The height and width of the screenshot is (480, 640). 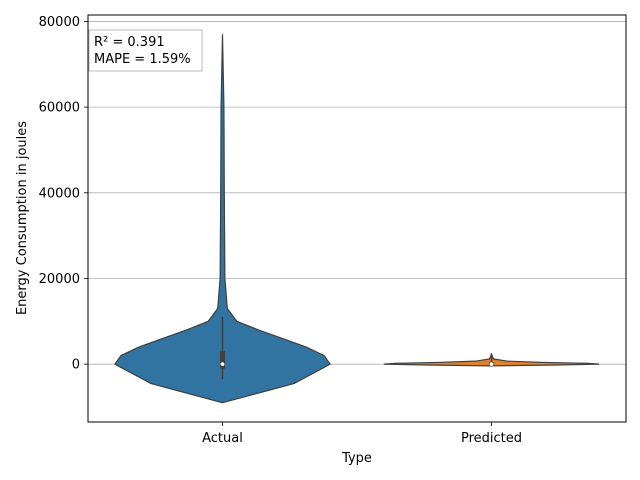 What do you see at coordinates (59, 279) in the screenshot?
I see `y-tick-label: 20000` at bounding box center [59, 279].